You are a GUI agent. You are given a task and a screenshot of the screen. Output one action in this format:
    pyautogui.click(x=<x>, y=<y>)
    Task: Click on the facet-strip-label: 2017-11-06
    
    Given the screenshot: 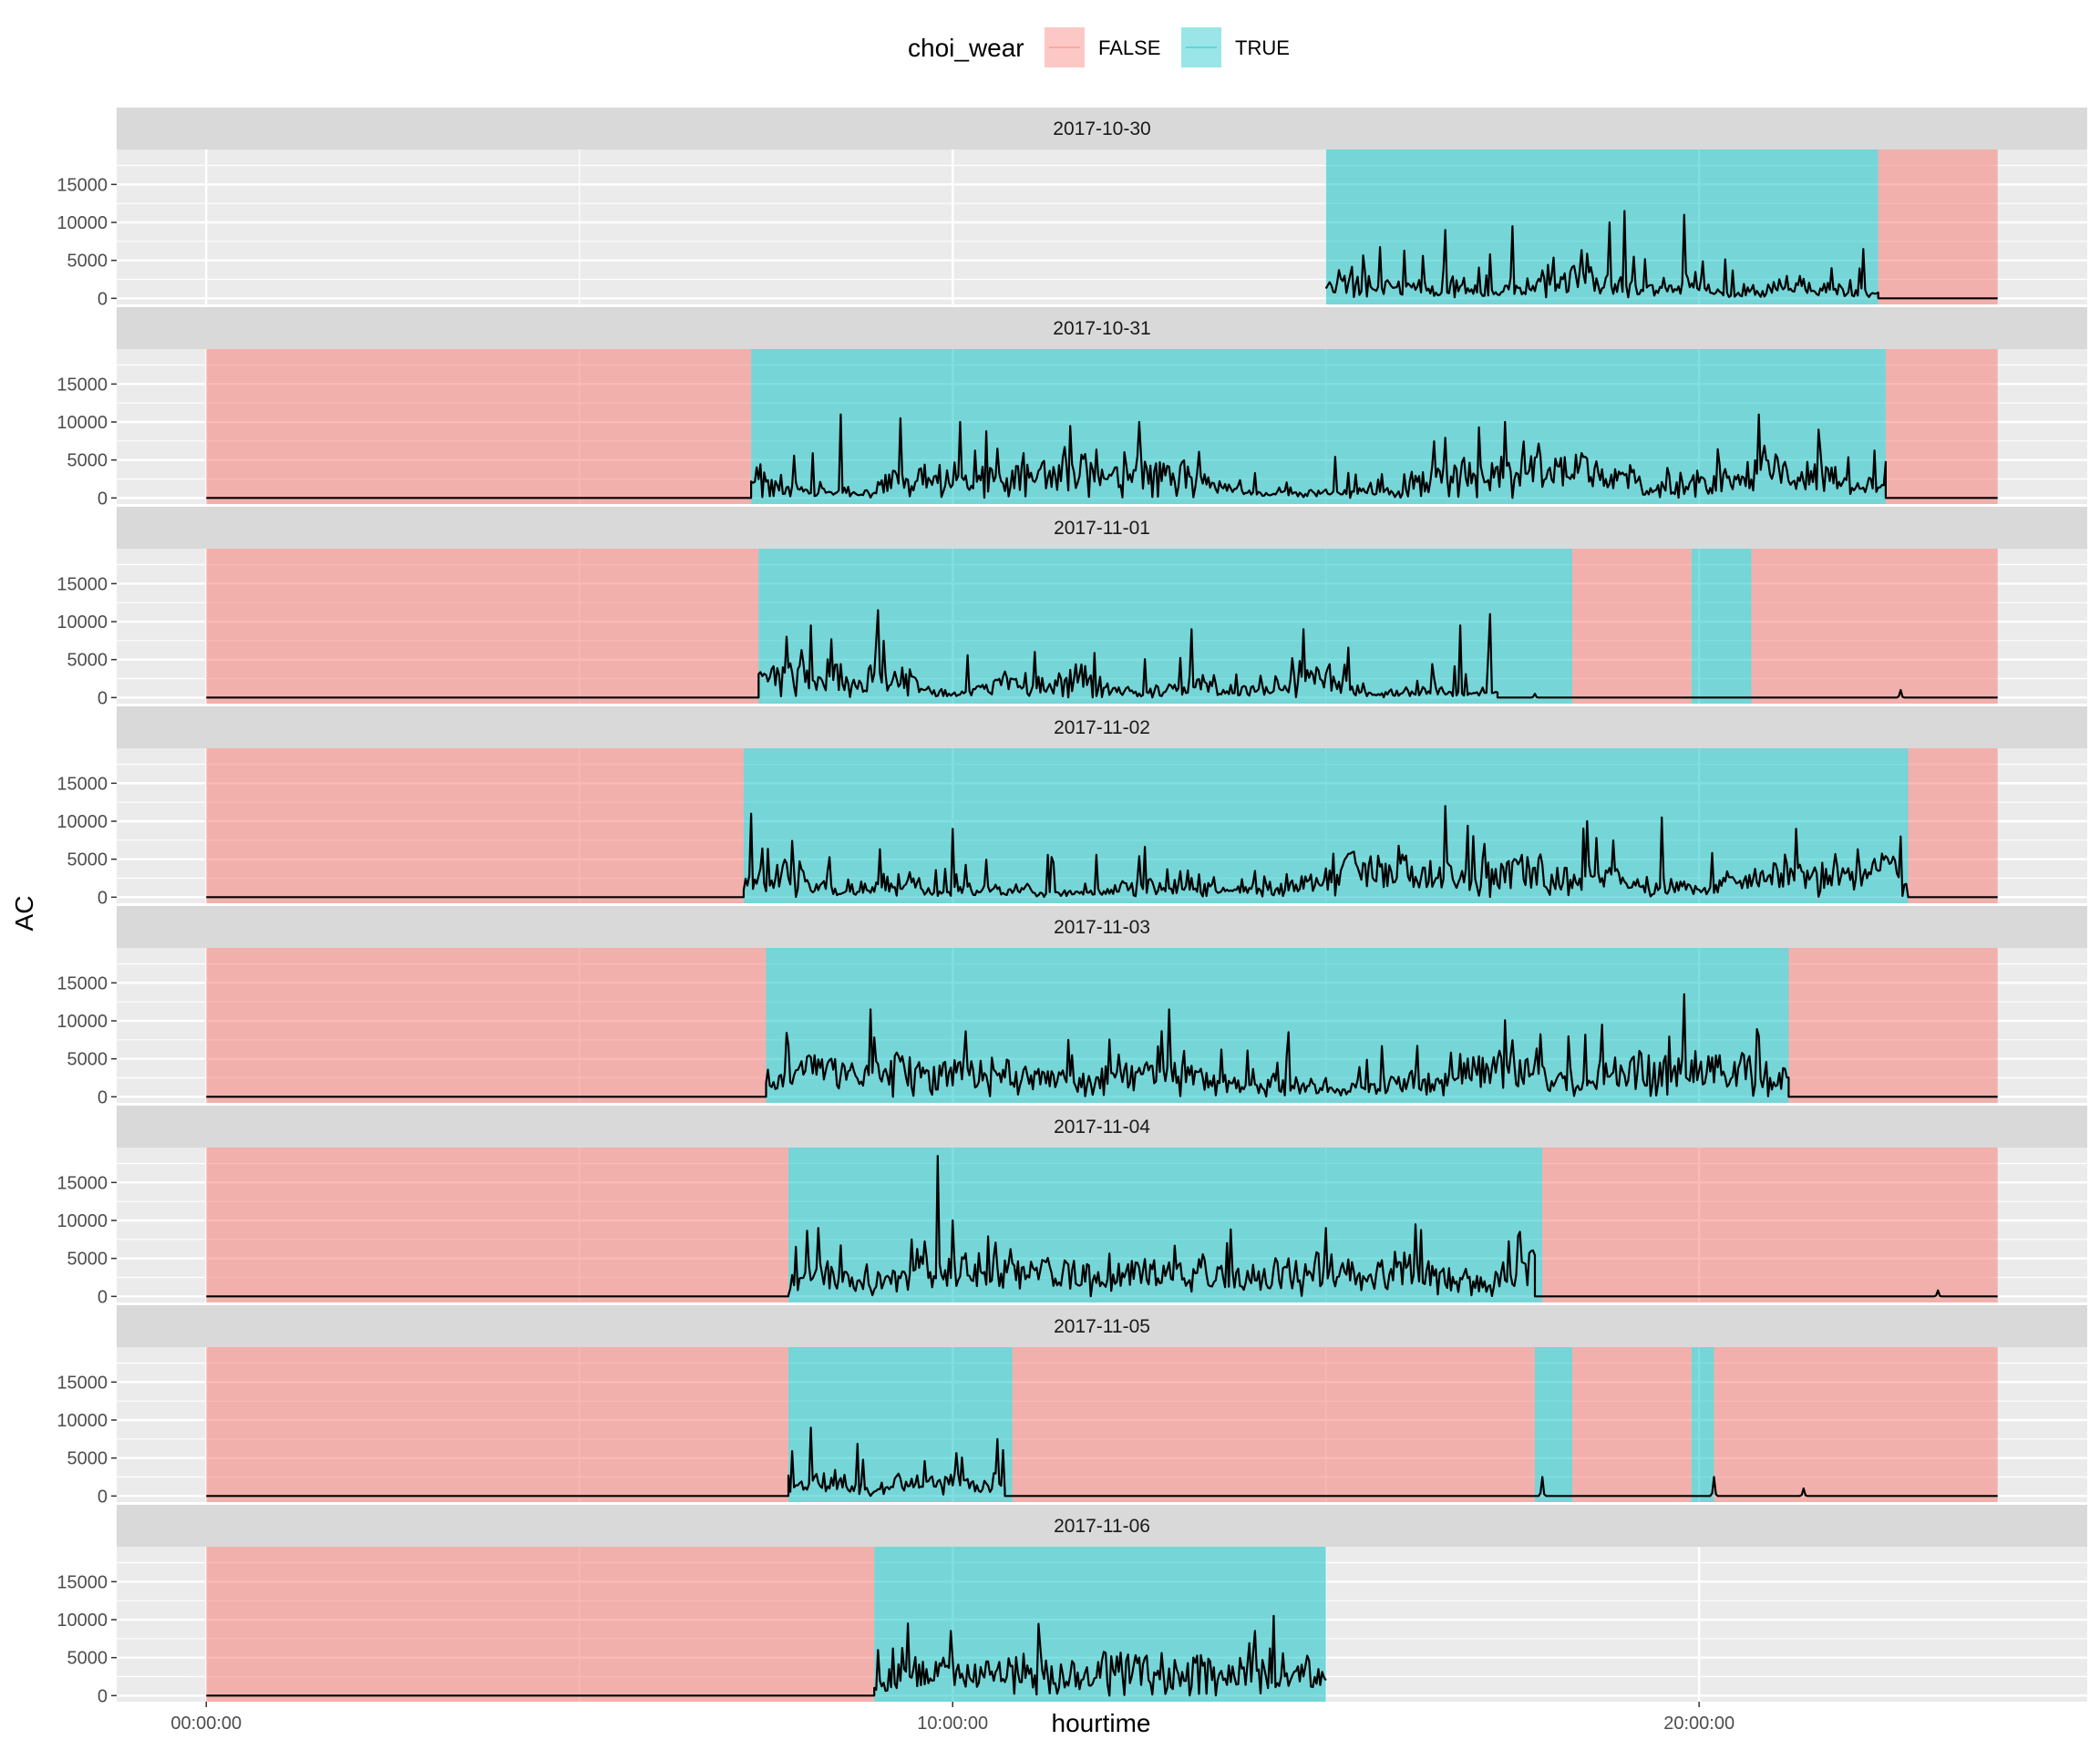 What is the action you would take?
    pyautogui.click(x=1102, y=1526)
    